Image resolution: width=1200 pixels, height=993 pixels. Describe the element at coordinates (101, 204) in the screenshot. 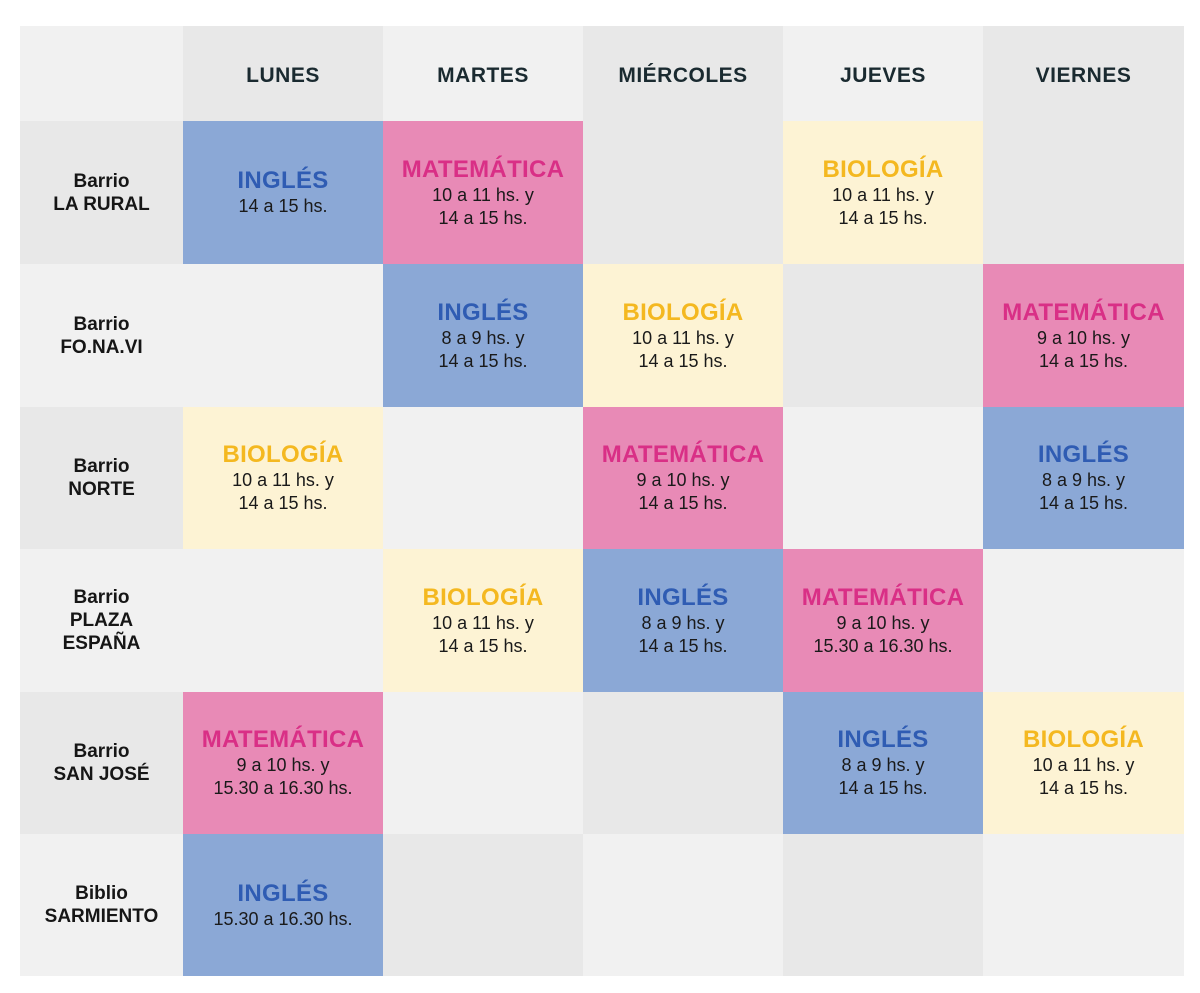

I see `location-label-line: LA RURAL` at that location.